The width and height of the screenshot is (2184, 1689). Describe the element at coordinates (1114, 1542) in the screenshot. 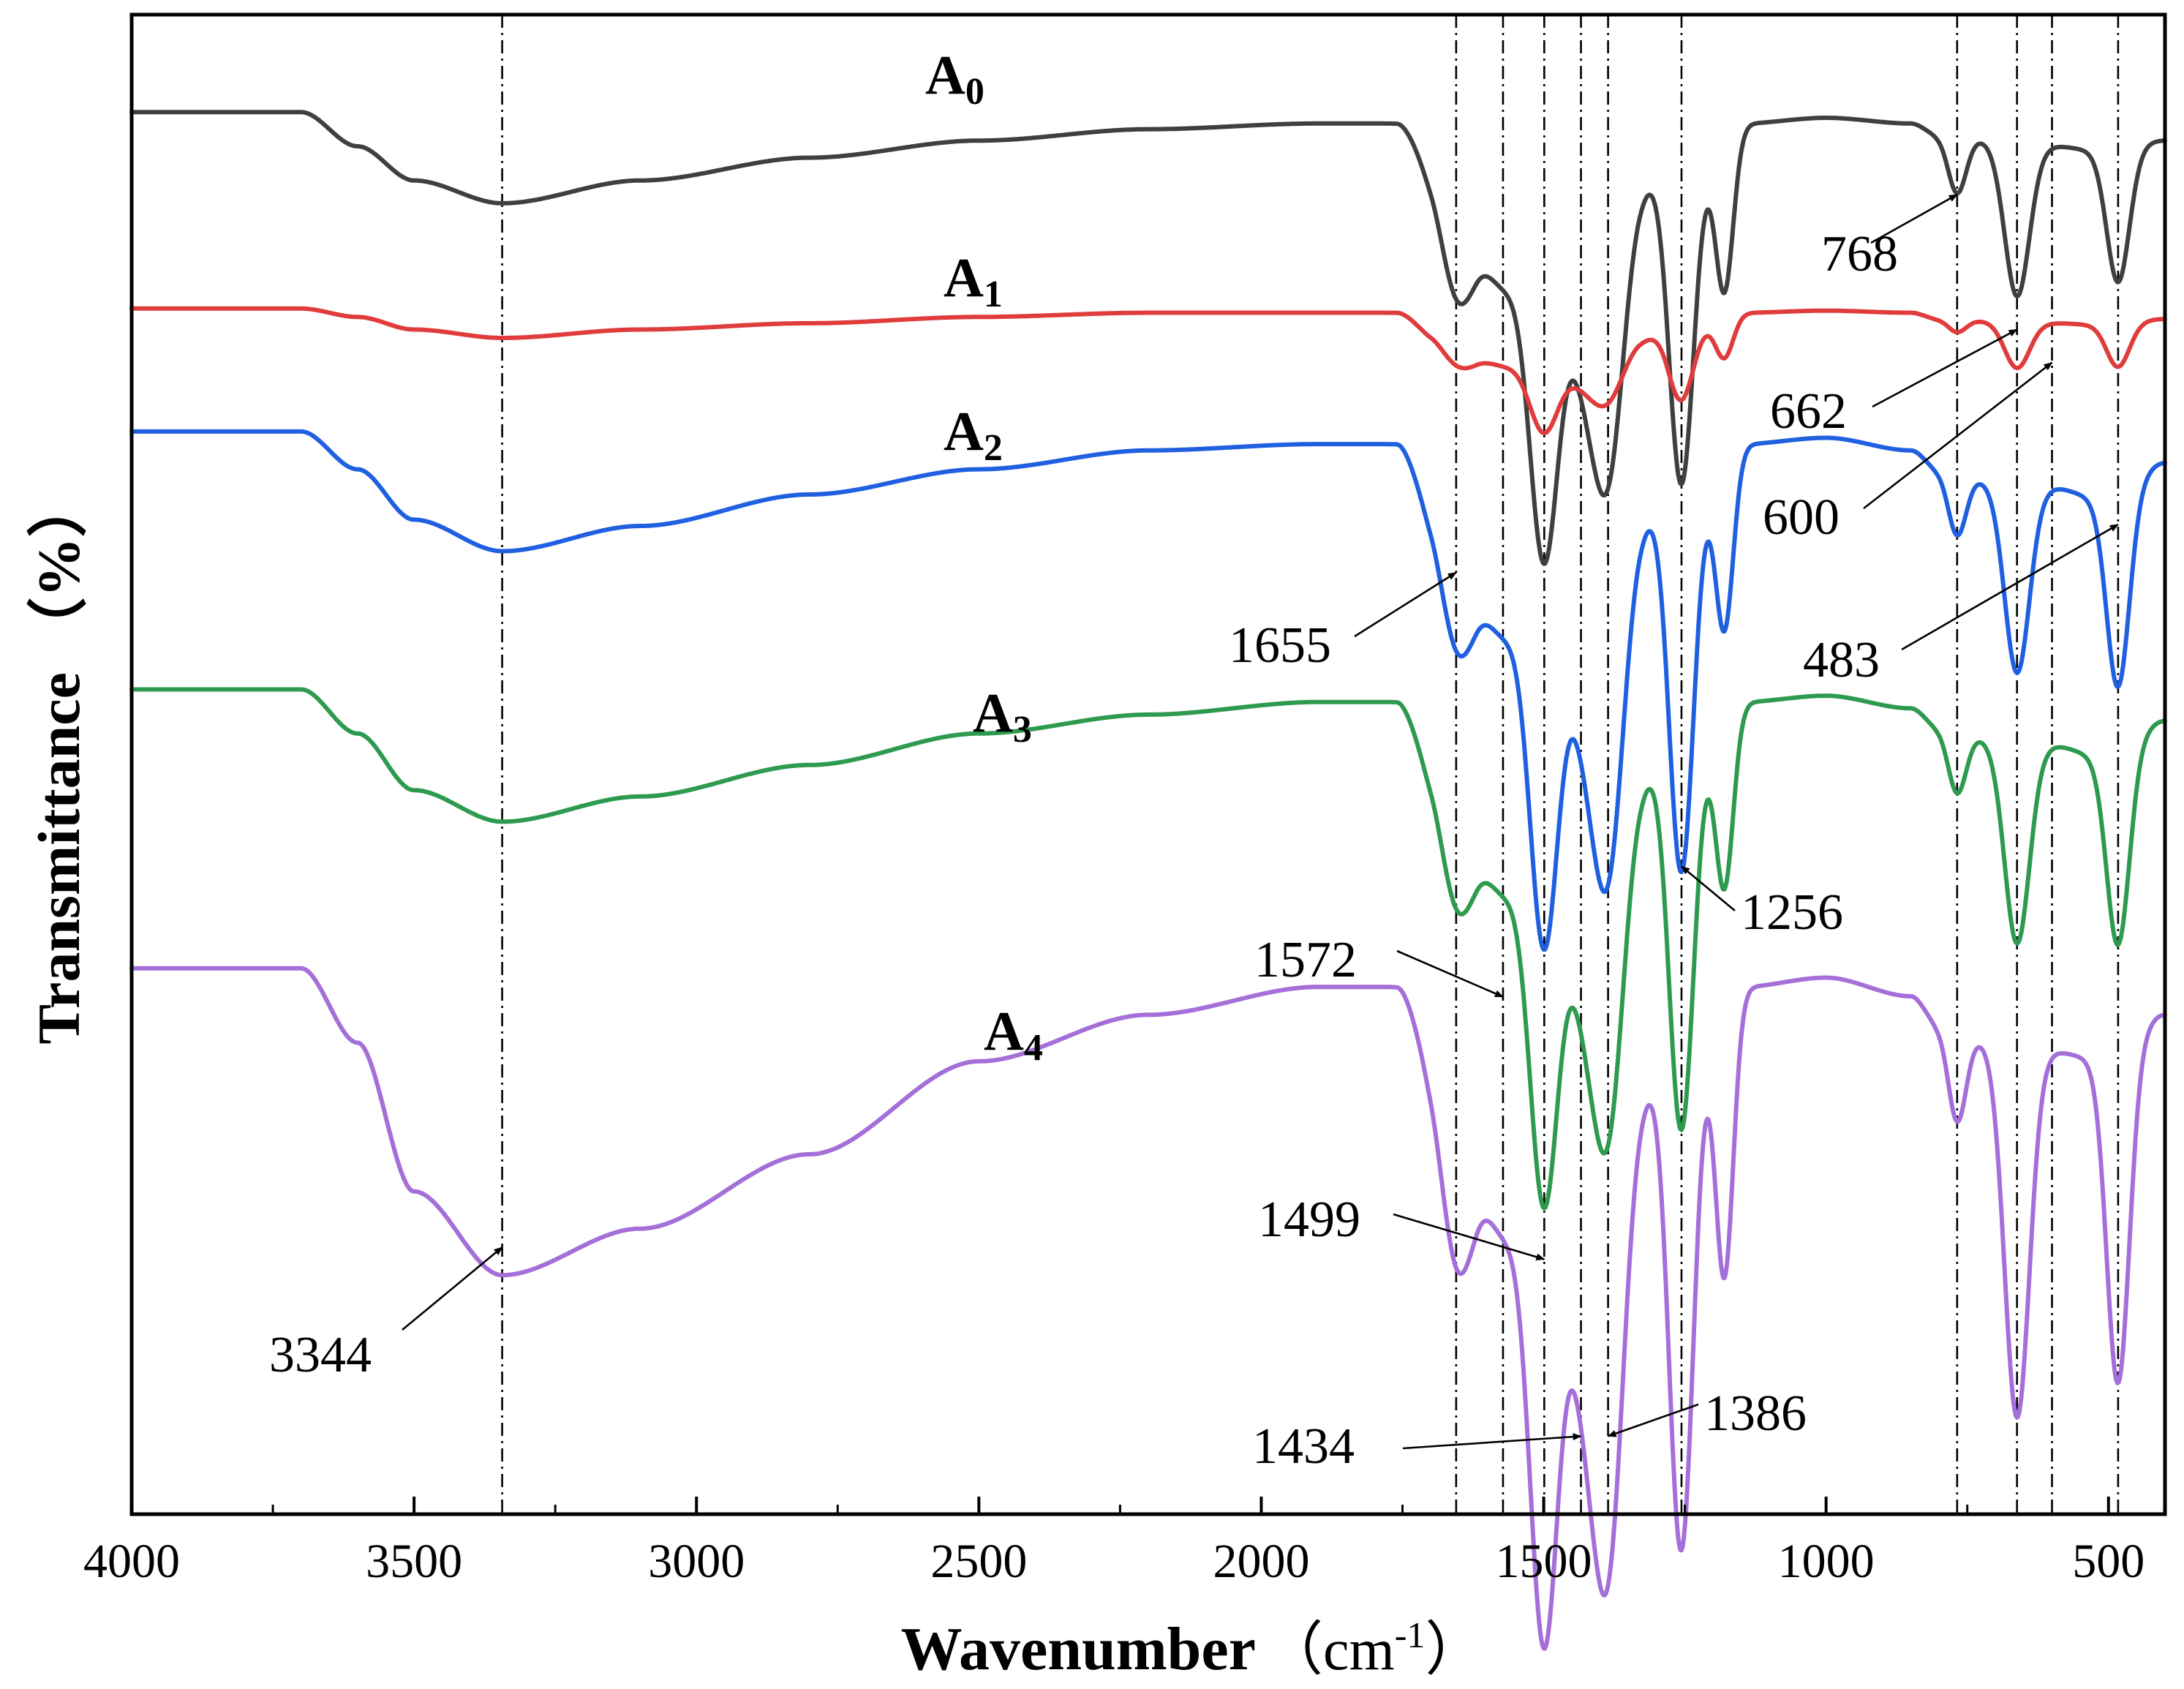

I see `x-axis-ticks: 4000 3500 3000 2500 2000 1500 1000 500` at that location.